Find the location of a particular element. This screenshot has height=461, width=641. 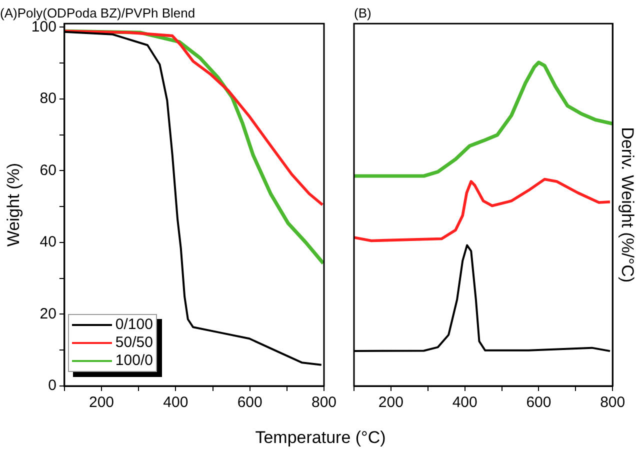

legend-label: 0/100 is located at coordinates (134, 325).